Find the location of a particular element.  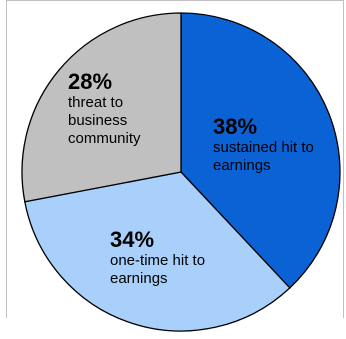

slice-desc-sustained: sustained hit to earnings is located at coordinates (263, 157).